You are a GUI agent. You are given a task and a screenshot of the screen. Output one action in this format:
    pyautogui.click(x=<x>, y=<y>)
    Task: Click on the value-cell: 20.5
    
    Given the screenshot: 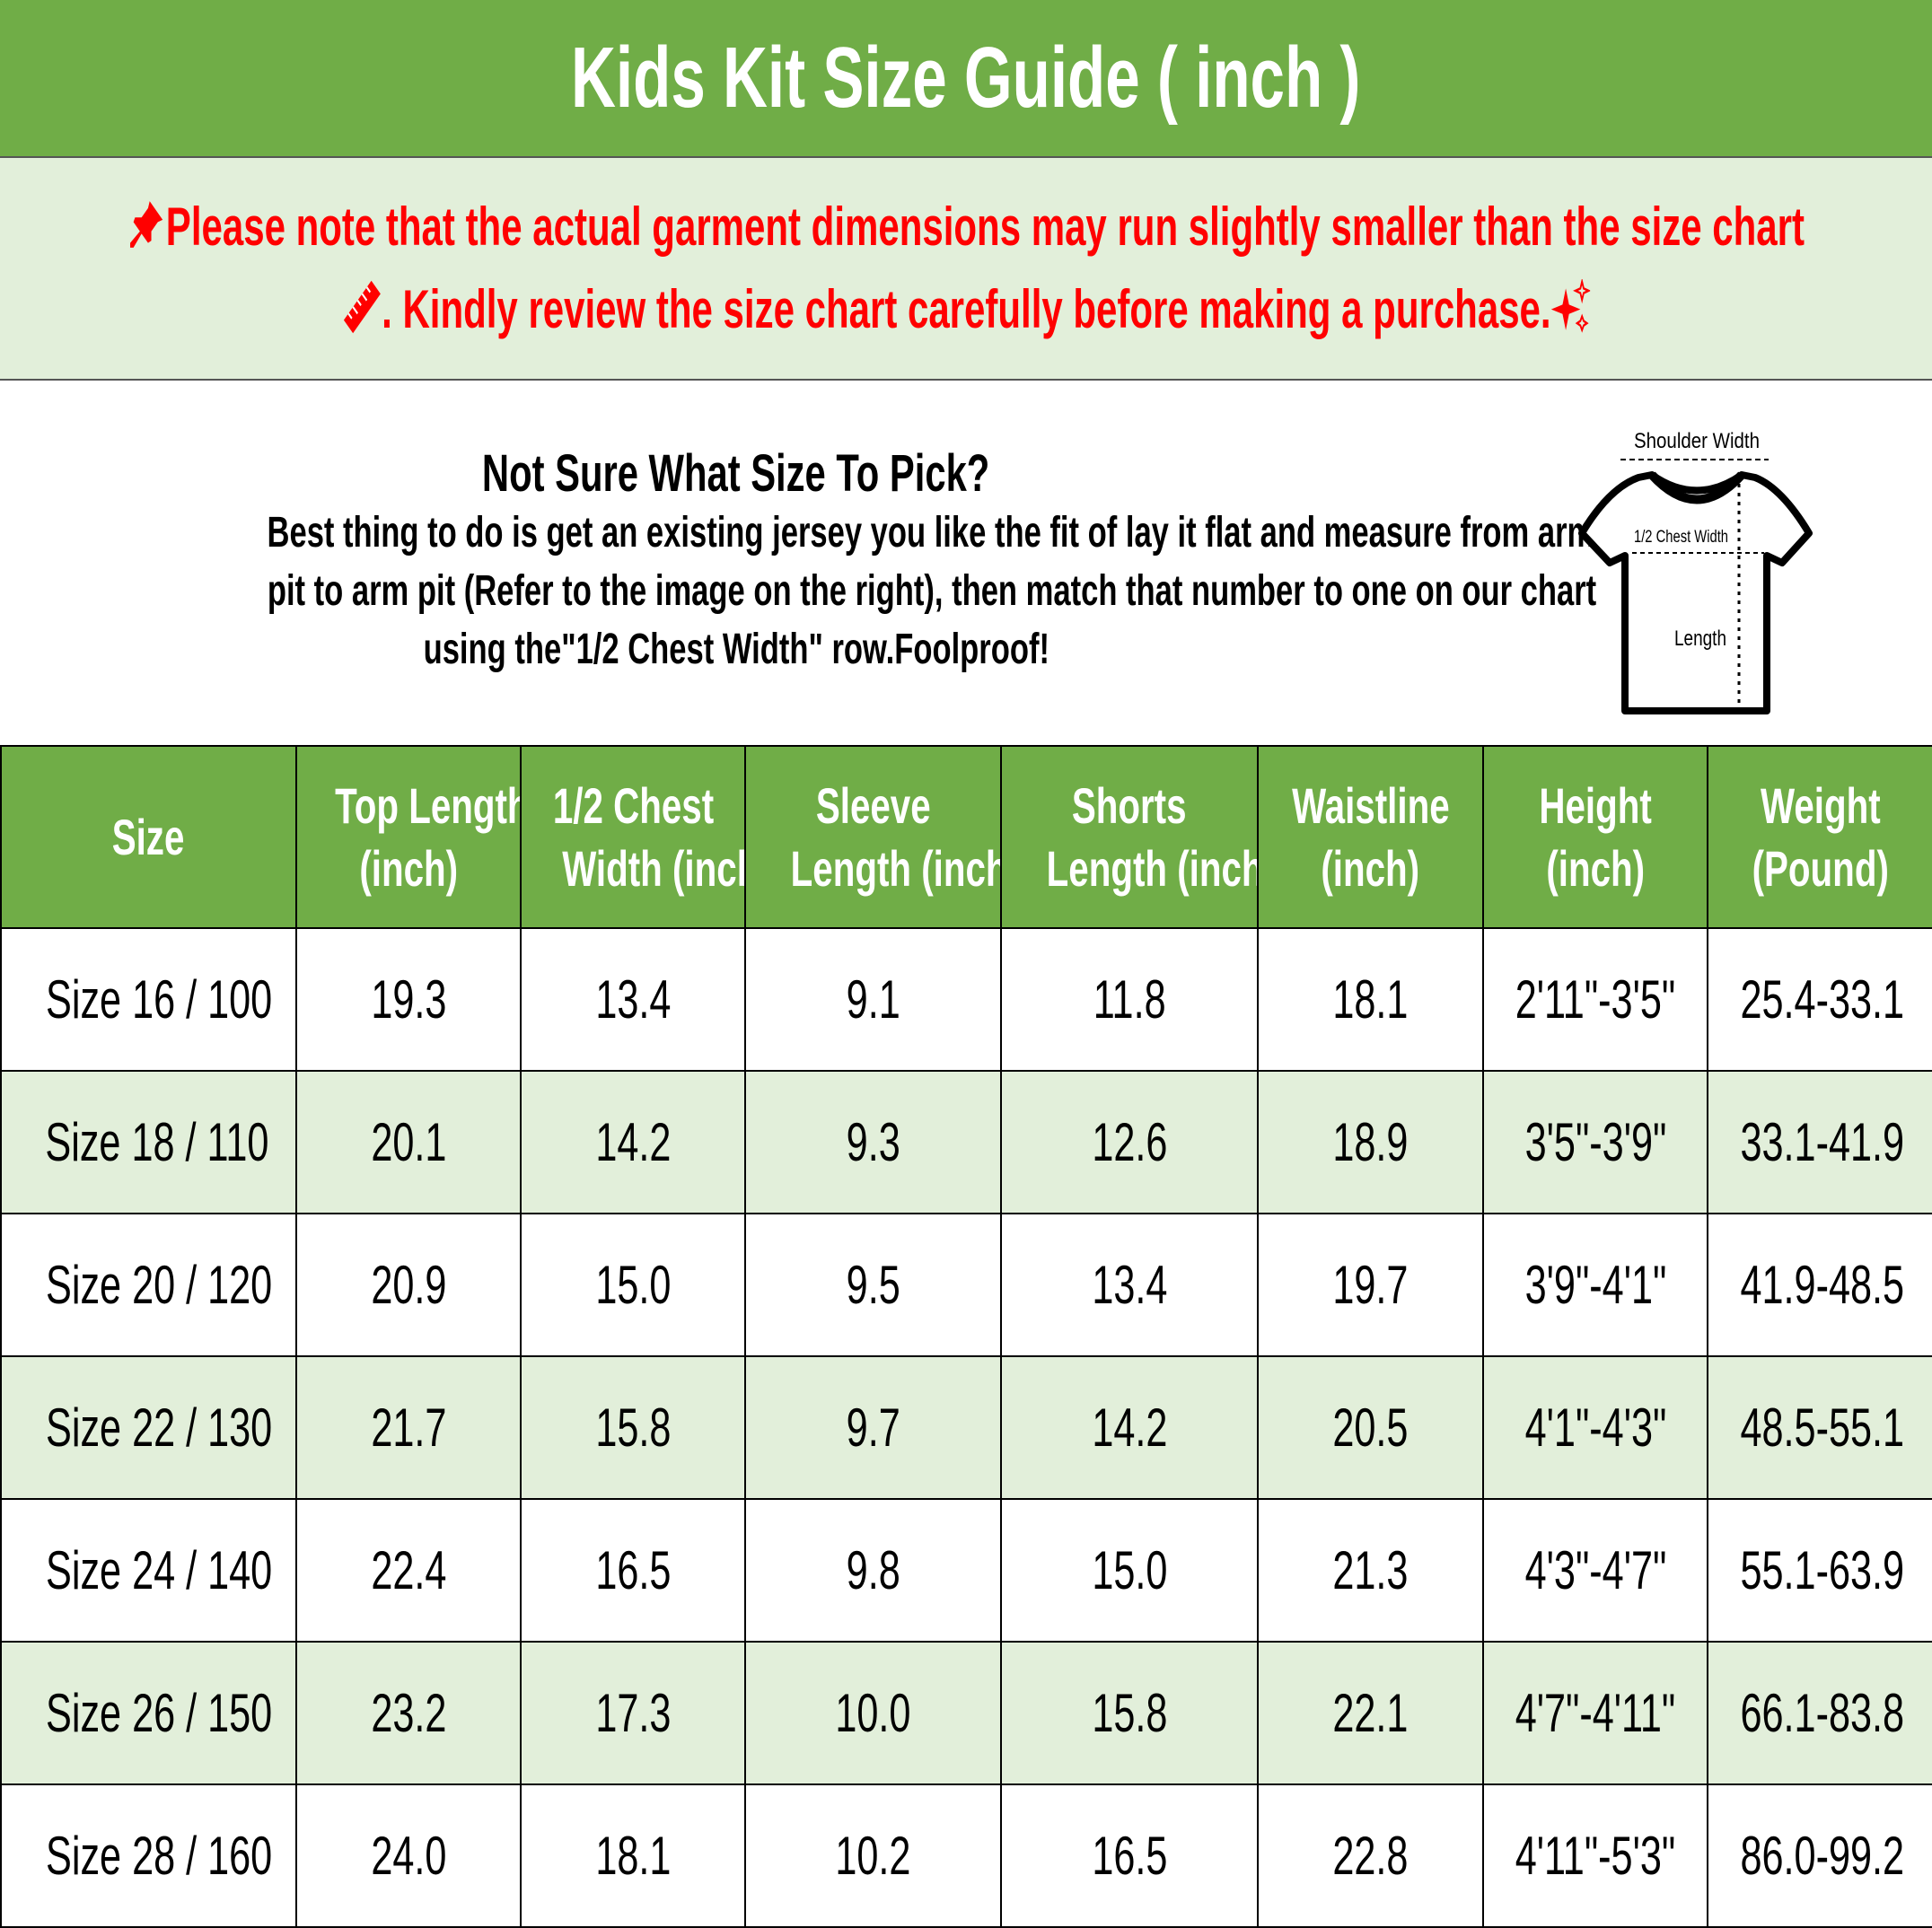 What is the action you would take?
    pyautogui.click(x=1370, y=1427)
    